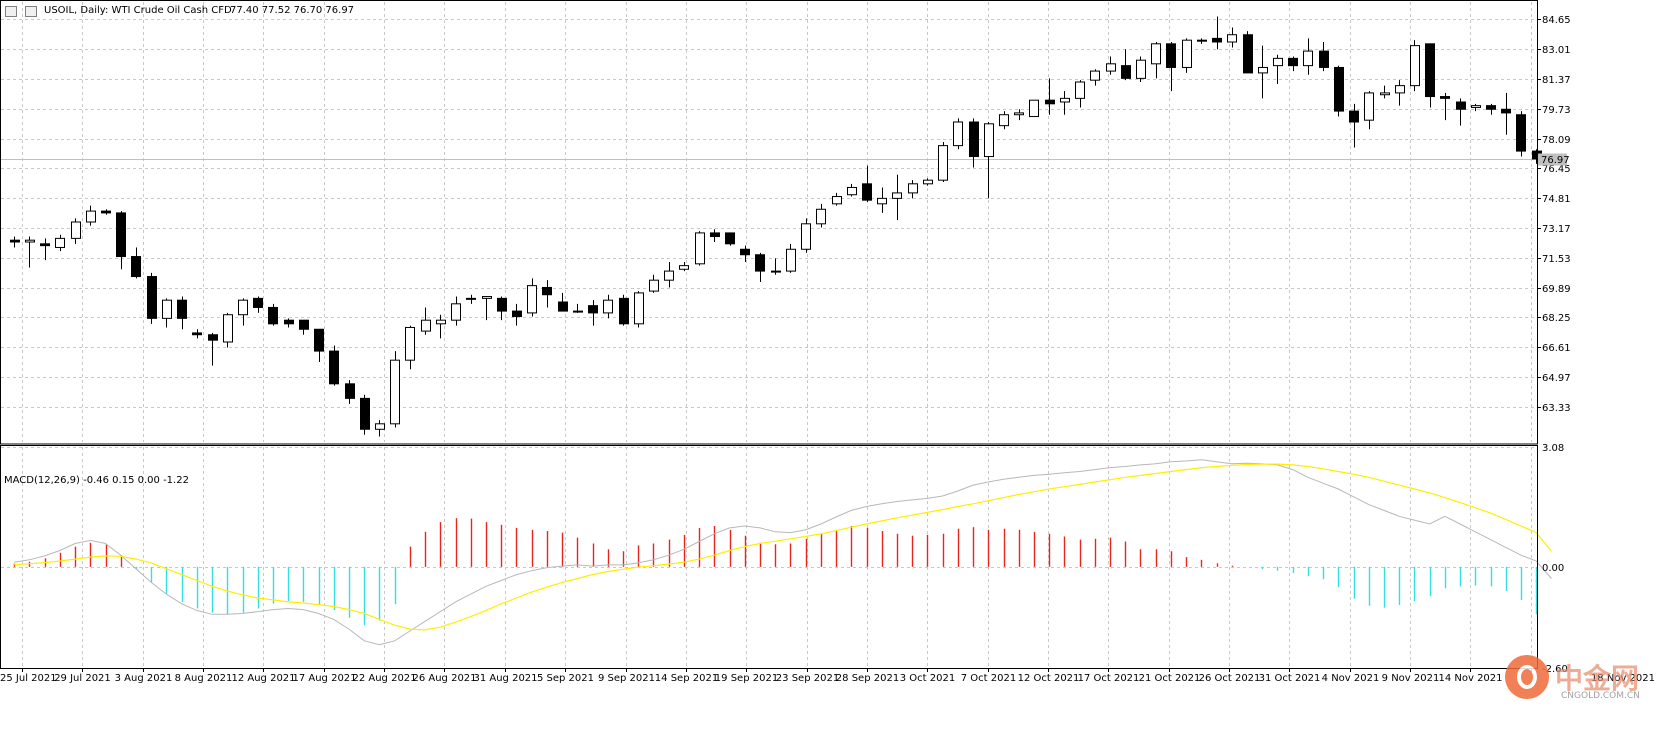 The height and width of the screenshot is (730, 1657). What do you see at coordinates (988, 678) in the screenshot?
I see `time-tick-label: 7 Oct 2021` at bounding box center [988, 678].